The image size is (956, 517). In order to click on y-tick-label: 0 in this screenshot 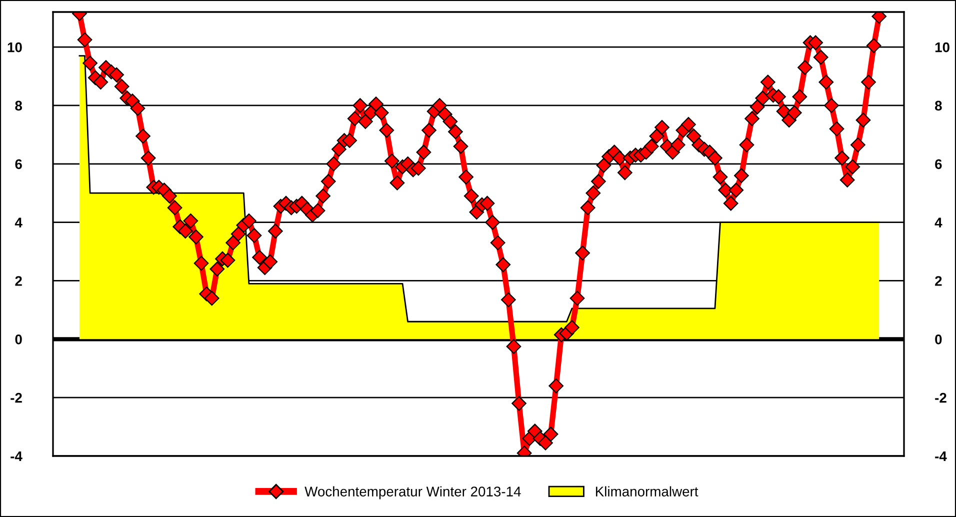, I will do `click(18, 339)`.